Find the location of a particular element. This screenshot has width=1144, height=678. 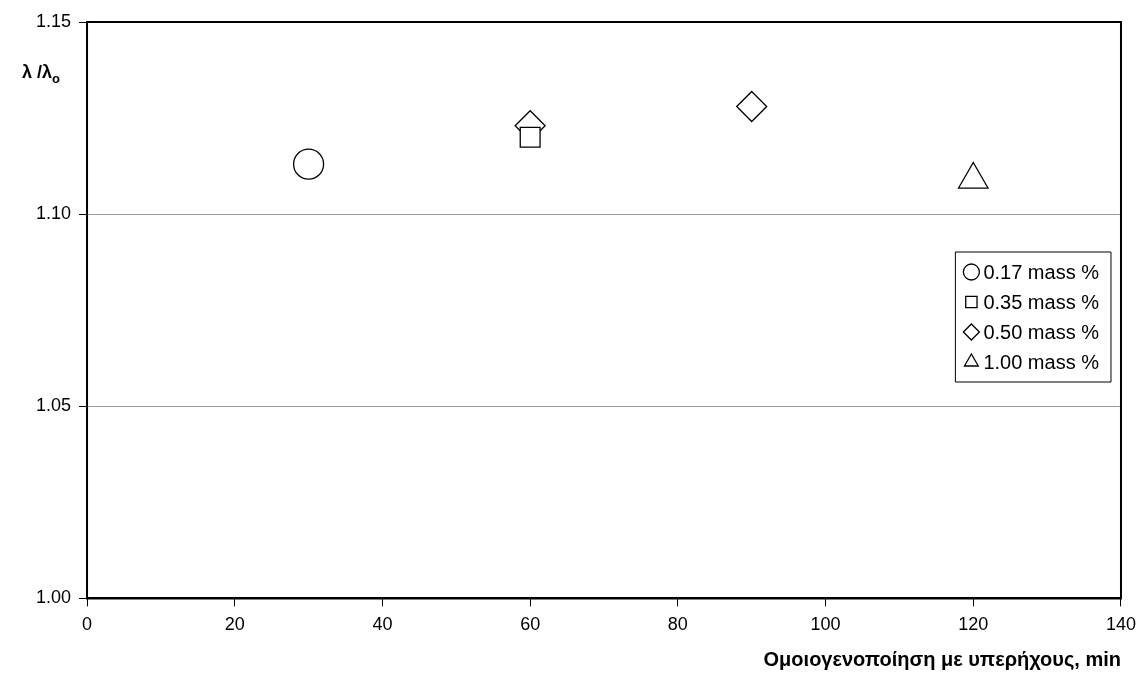

x-tick-label: 120 is located at coordinates (973, 624).